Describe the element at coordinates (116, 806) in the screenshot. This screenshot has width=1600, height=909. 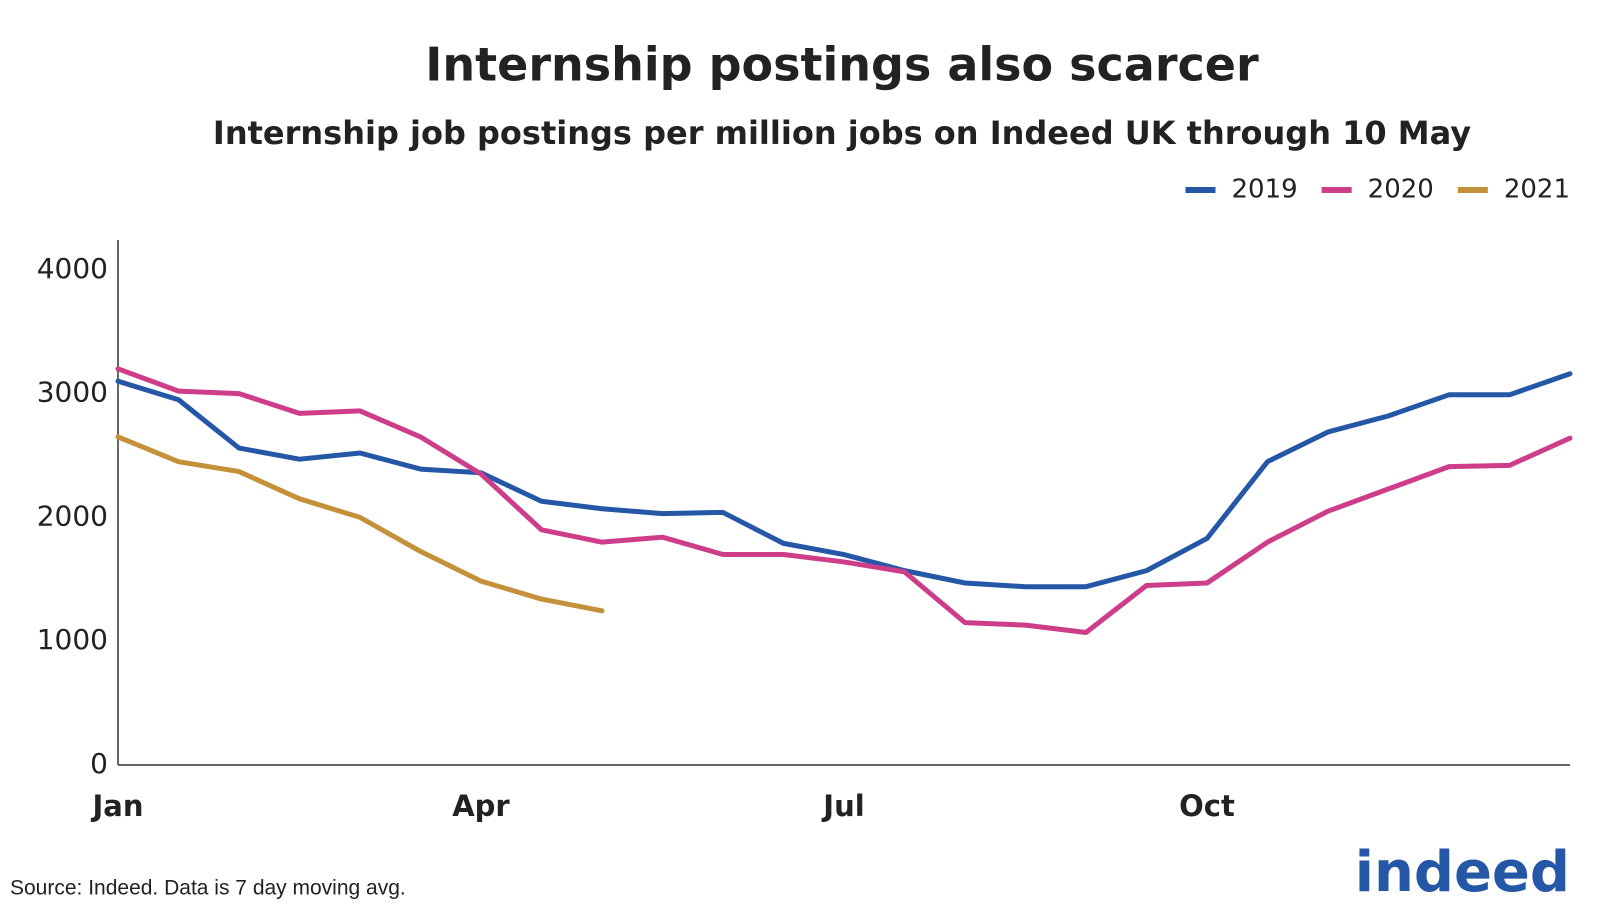
I see `x-tick-label: Jan` at that location.